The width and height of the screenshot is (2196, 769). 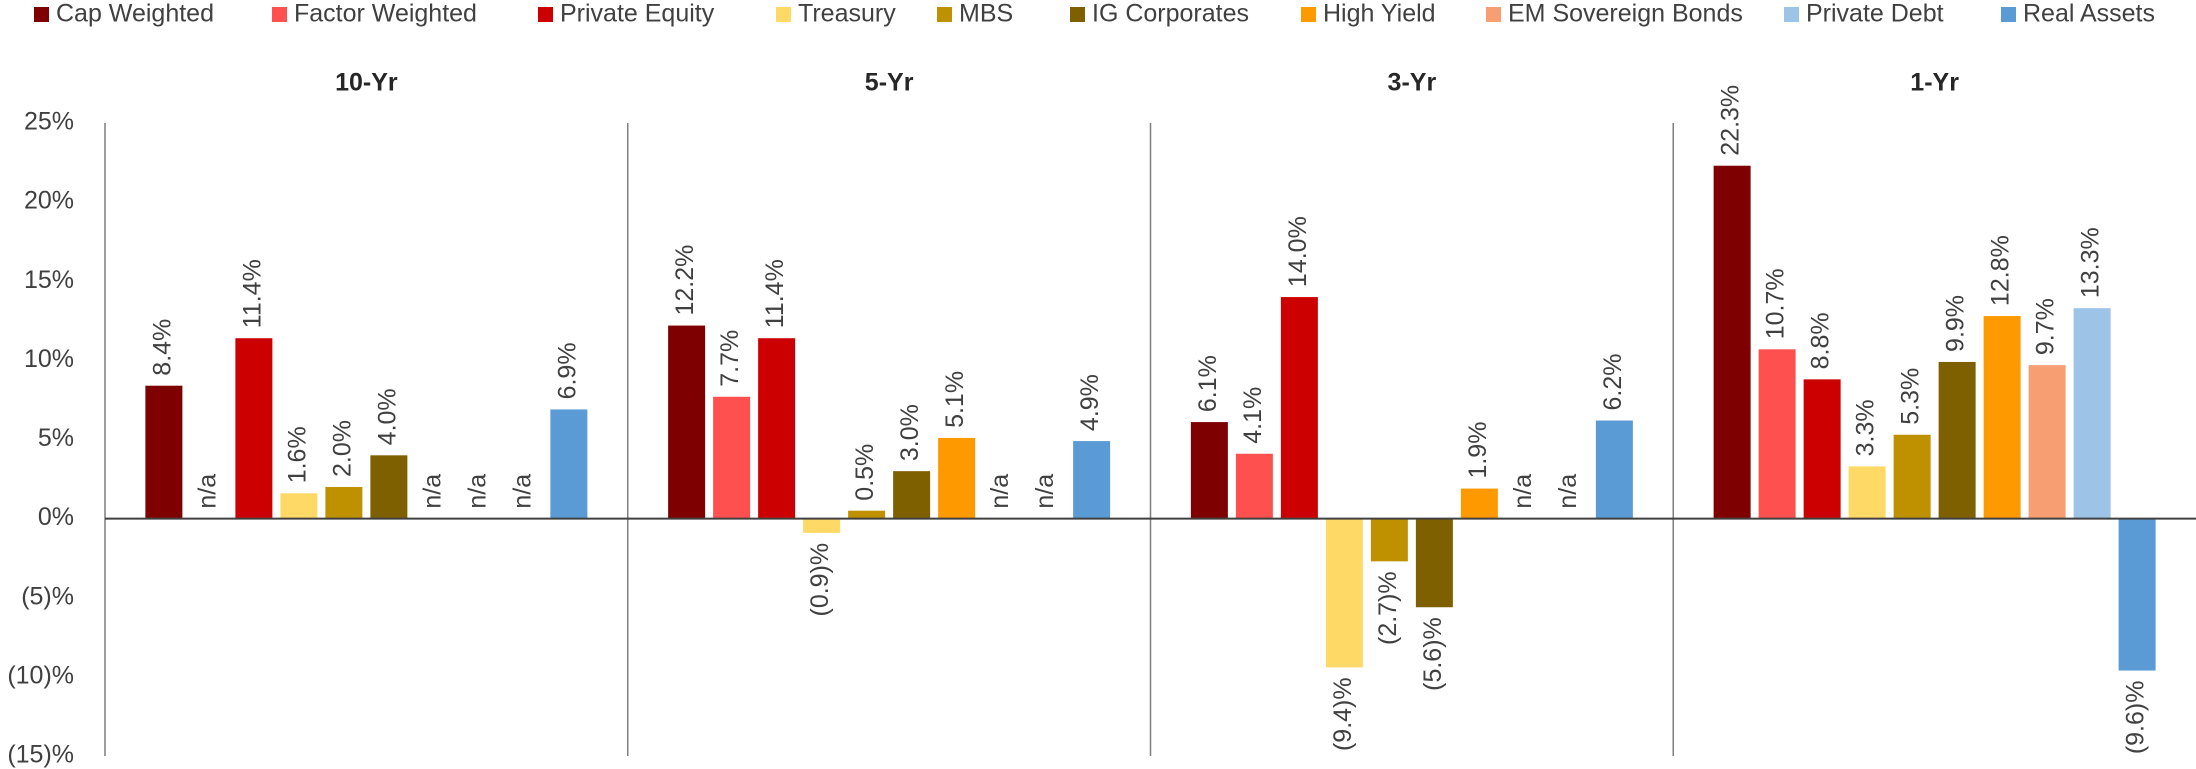 I want to click on value-label: (9.6)%, so click(x=2136, y=718).